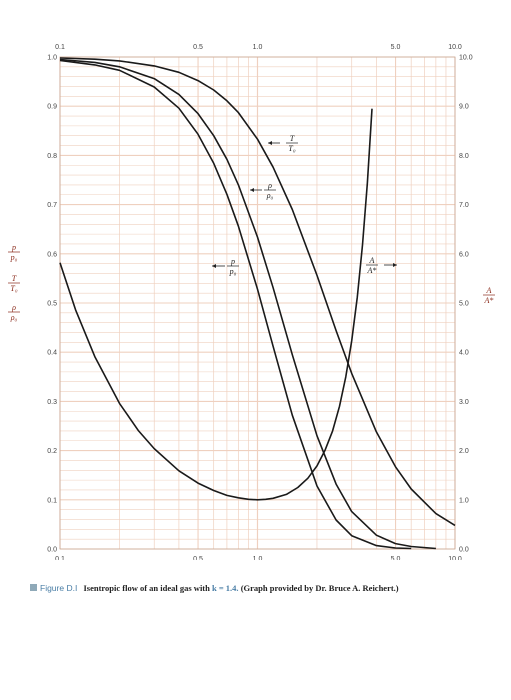  Describe the element at coordinates (269, 185) in the screenshot. I see `curve-annotation-num: ρ` at that location.